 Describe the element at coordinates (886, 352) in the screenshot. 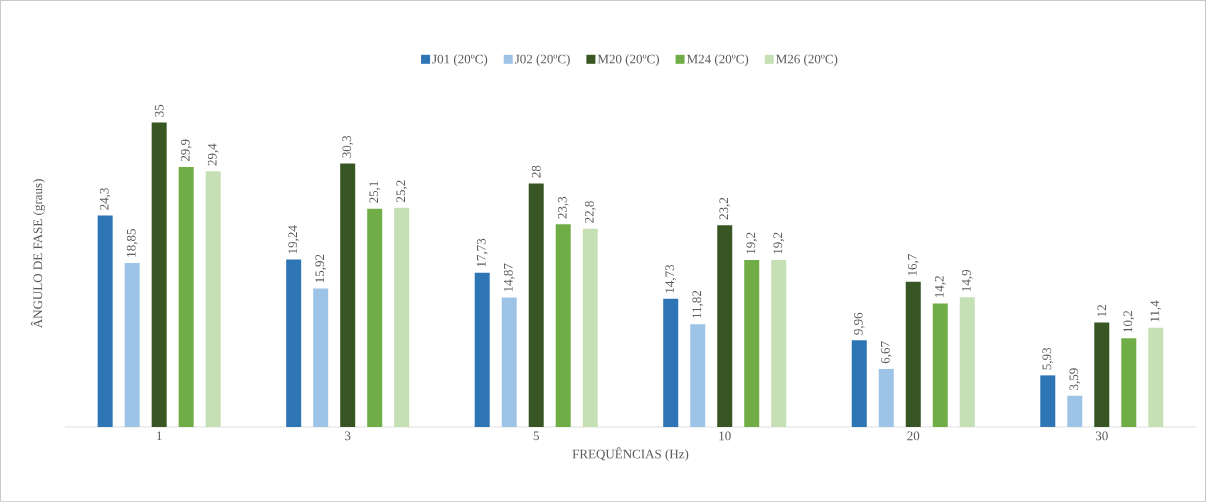

I see `data-label: 6,67` at that location.